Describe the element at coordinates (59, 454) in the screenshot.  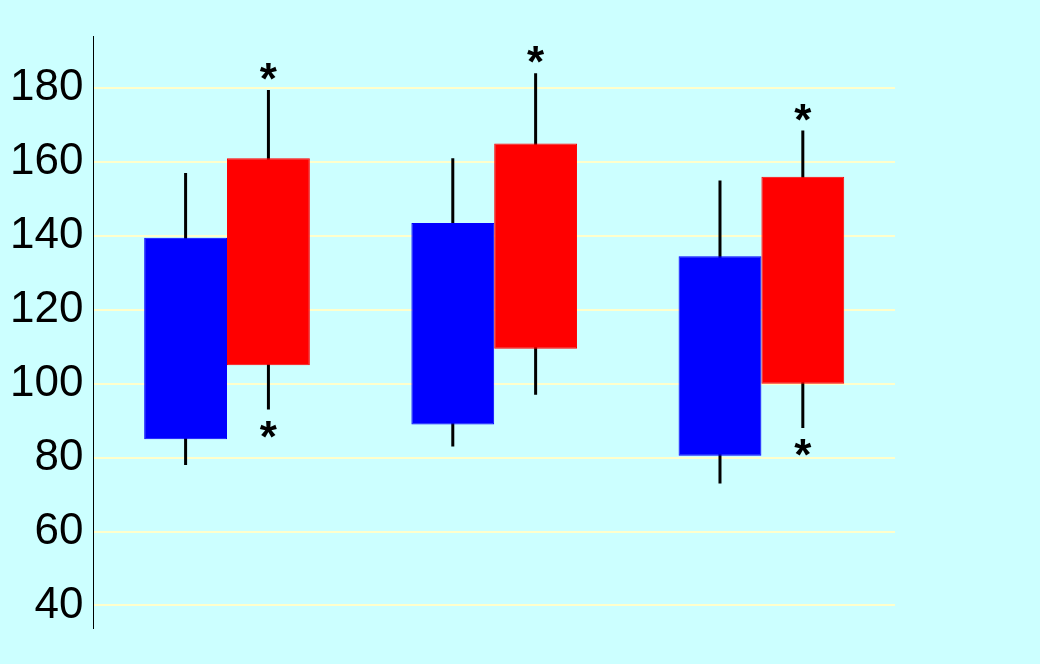
I see `y-tick-label: 80` at that location.